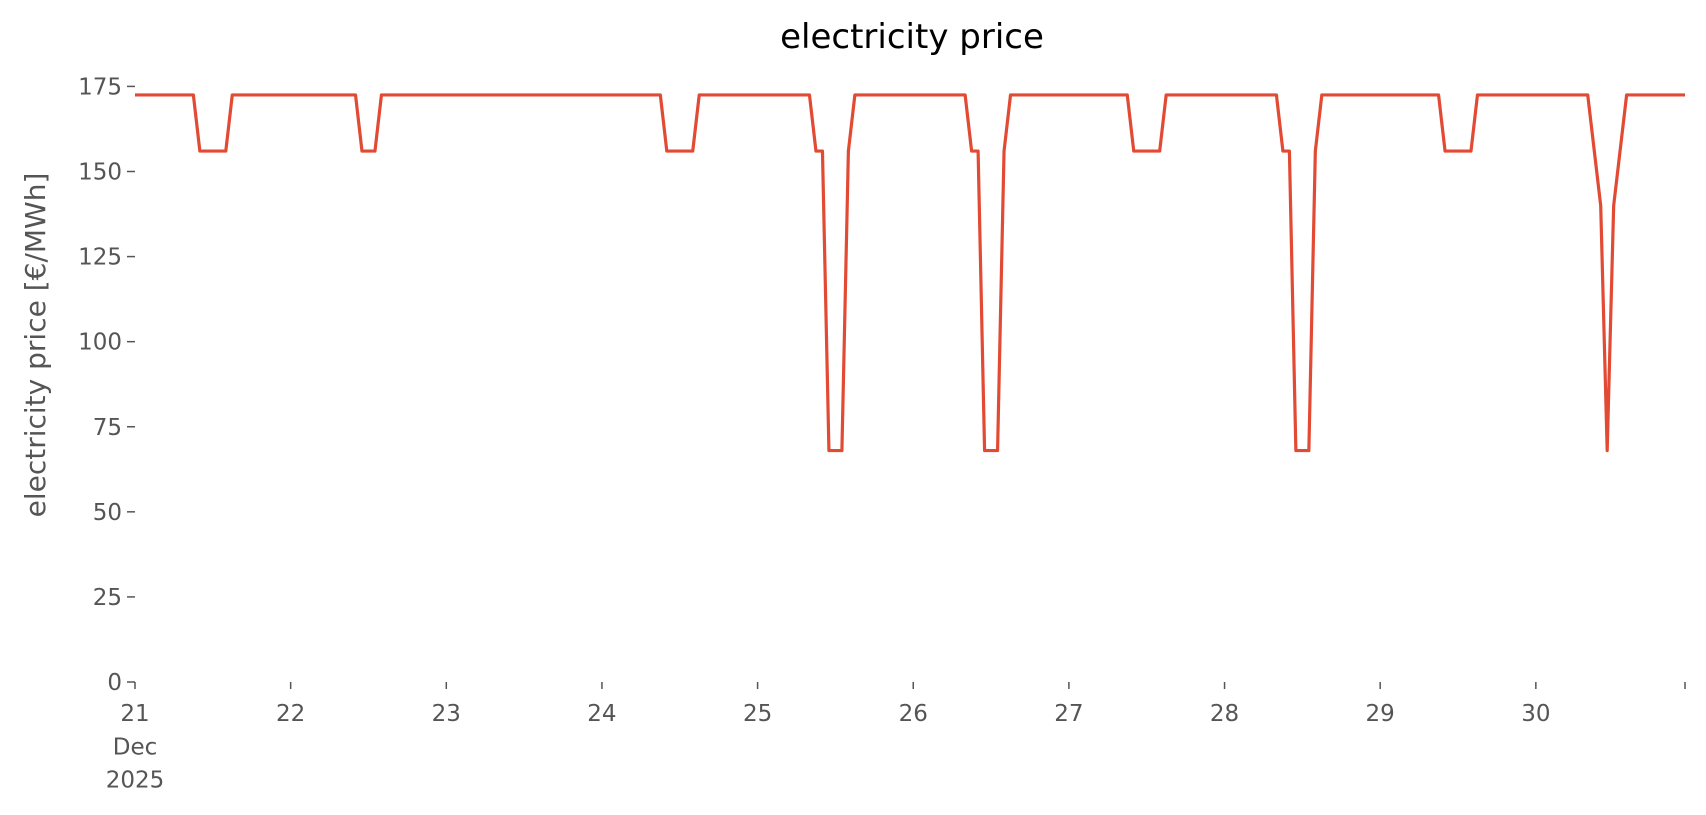 This screenshot has height=815, width=1706. What do you see at coordinates (135, 747) in the screenshot?
I see `x-tick-label: 21 Dec 2025` at bounding box center [135, 747].